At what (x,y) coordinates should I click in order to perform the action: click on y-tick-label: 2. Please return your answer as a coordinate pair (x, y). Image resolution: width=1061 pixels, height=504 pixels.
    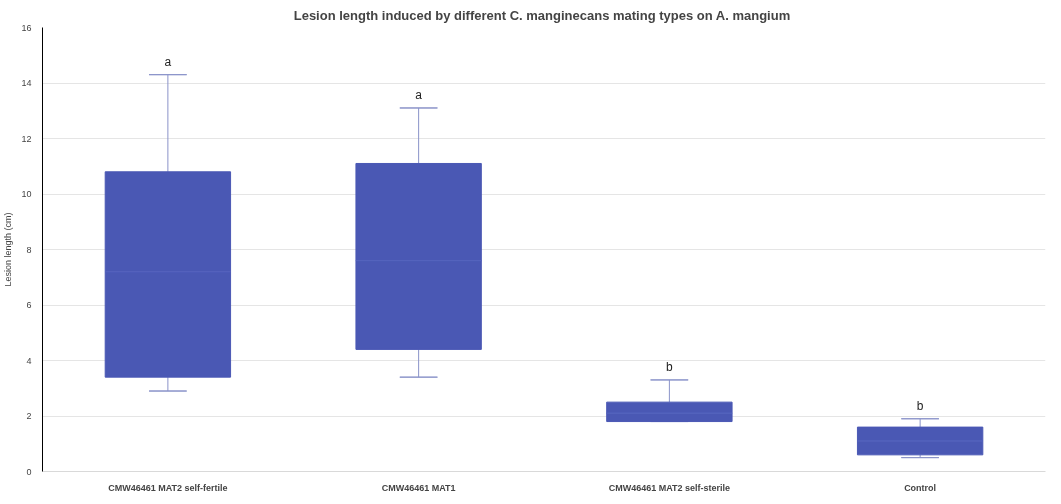
    Looking at the image, I should click on (29, 416).